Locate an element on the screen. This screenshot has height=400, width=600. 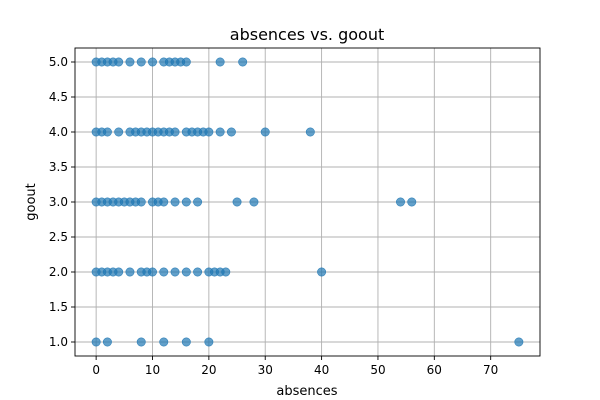
y-tick-label: 2.0 is located at coordinates (58, 272).